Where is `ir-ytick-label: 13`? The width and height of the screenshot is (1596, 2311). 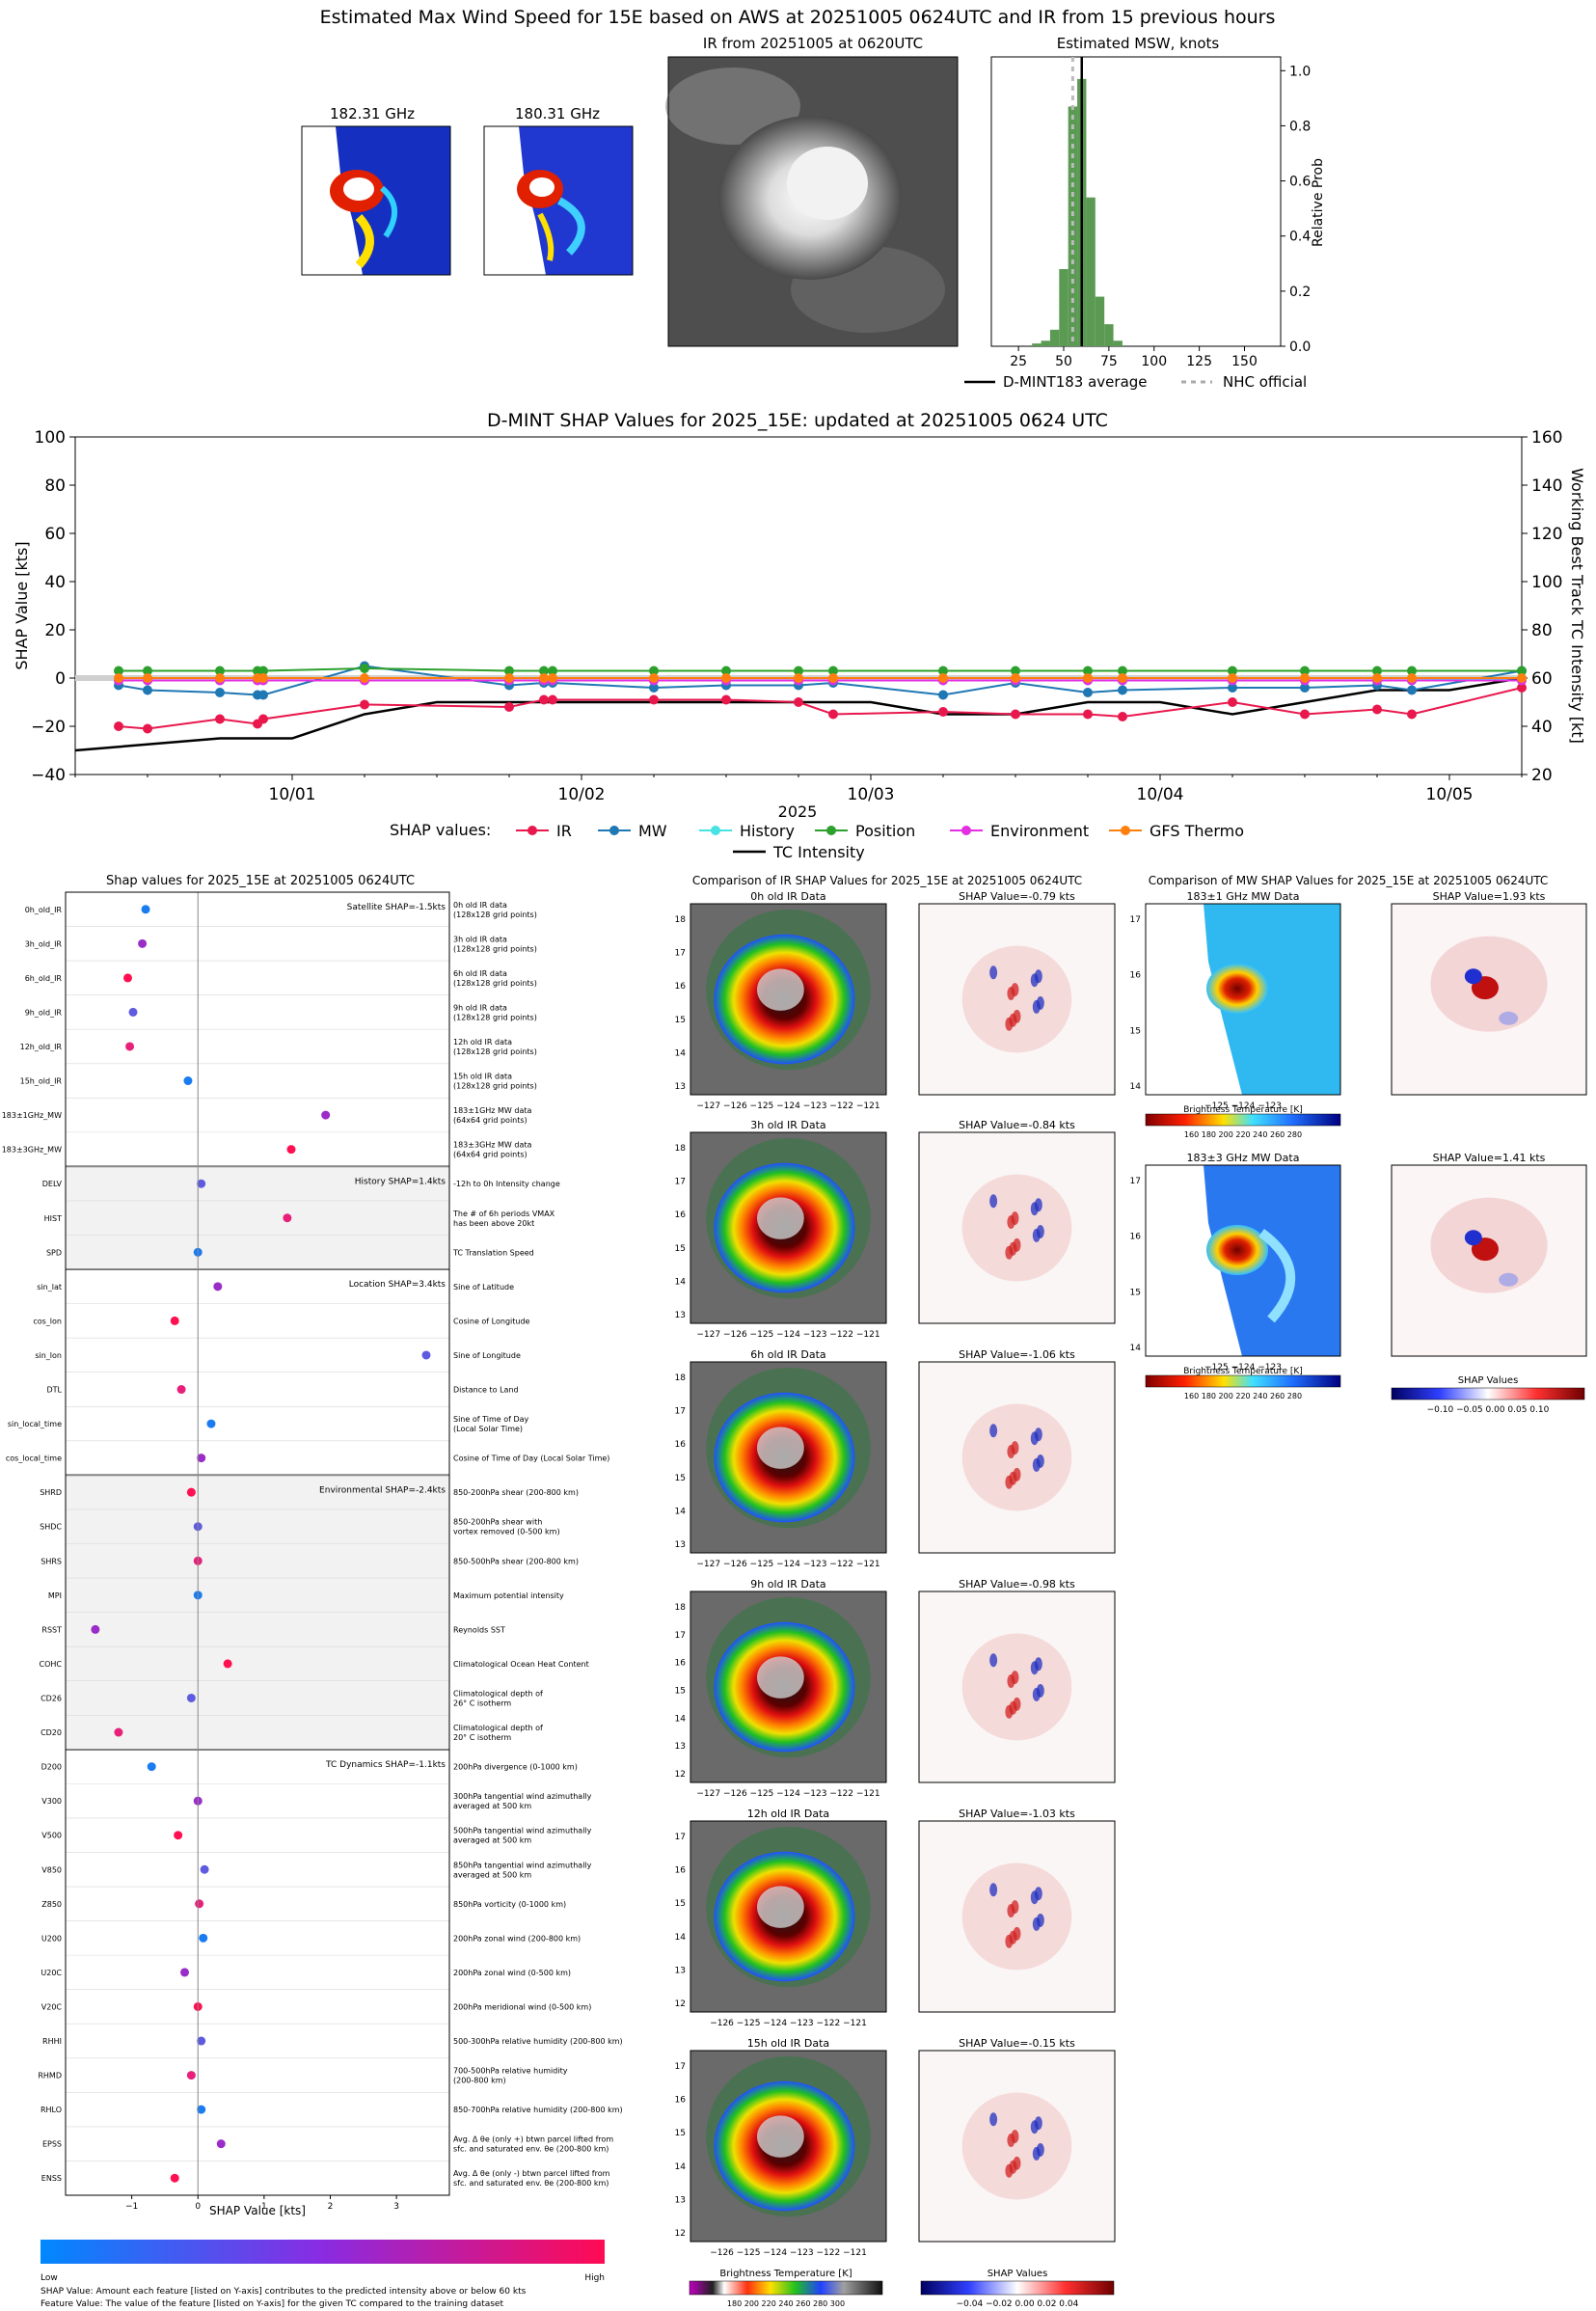
ir-ytick-label: 13 is located at coordinates (680, 1316).